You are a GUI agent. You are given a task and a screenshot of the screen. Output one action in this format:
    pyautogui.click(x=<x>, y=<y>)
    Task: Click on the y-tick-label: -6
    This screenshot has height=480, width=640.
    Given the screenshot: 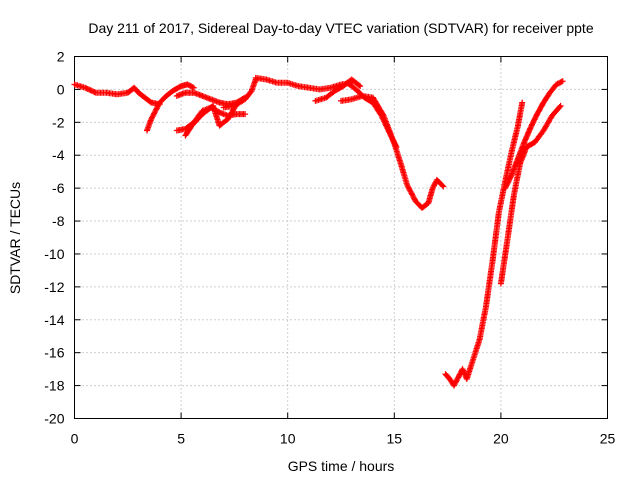 What is the action you would take?
    pyautogui.click(x=58, y=188)
    